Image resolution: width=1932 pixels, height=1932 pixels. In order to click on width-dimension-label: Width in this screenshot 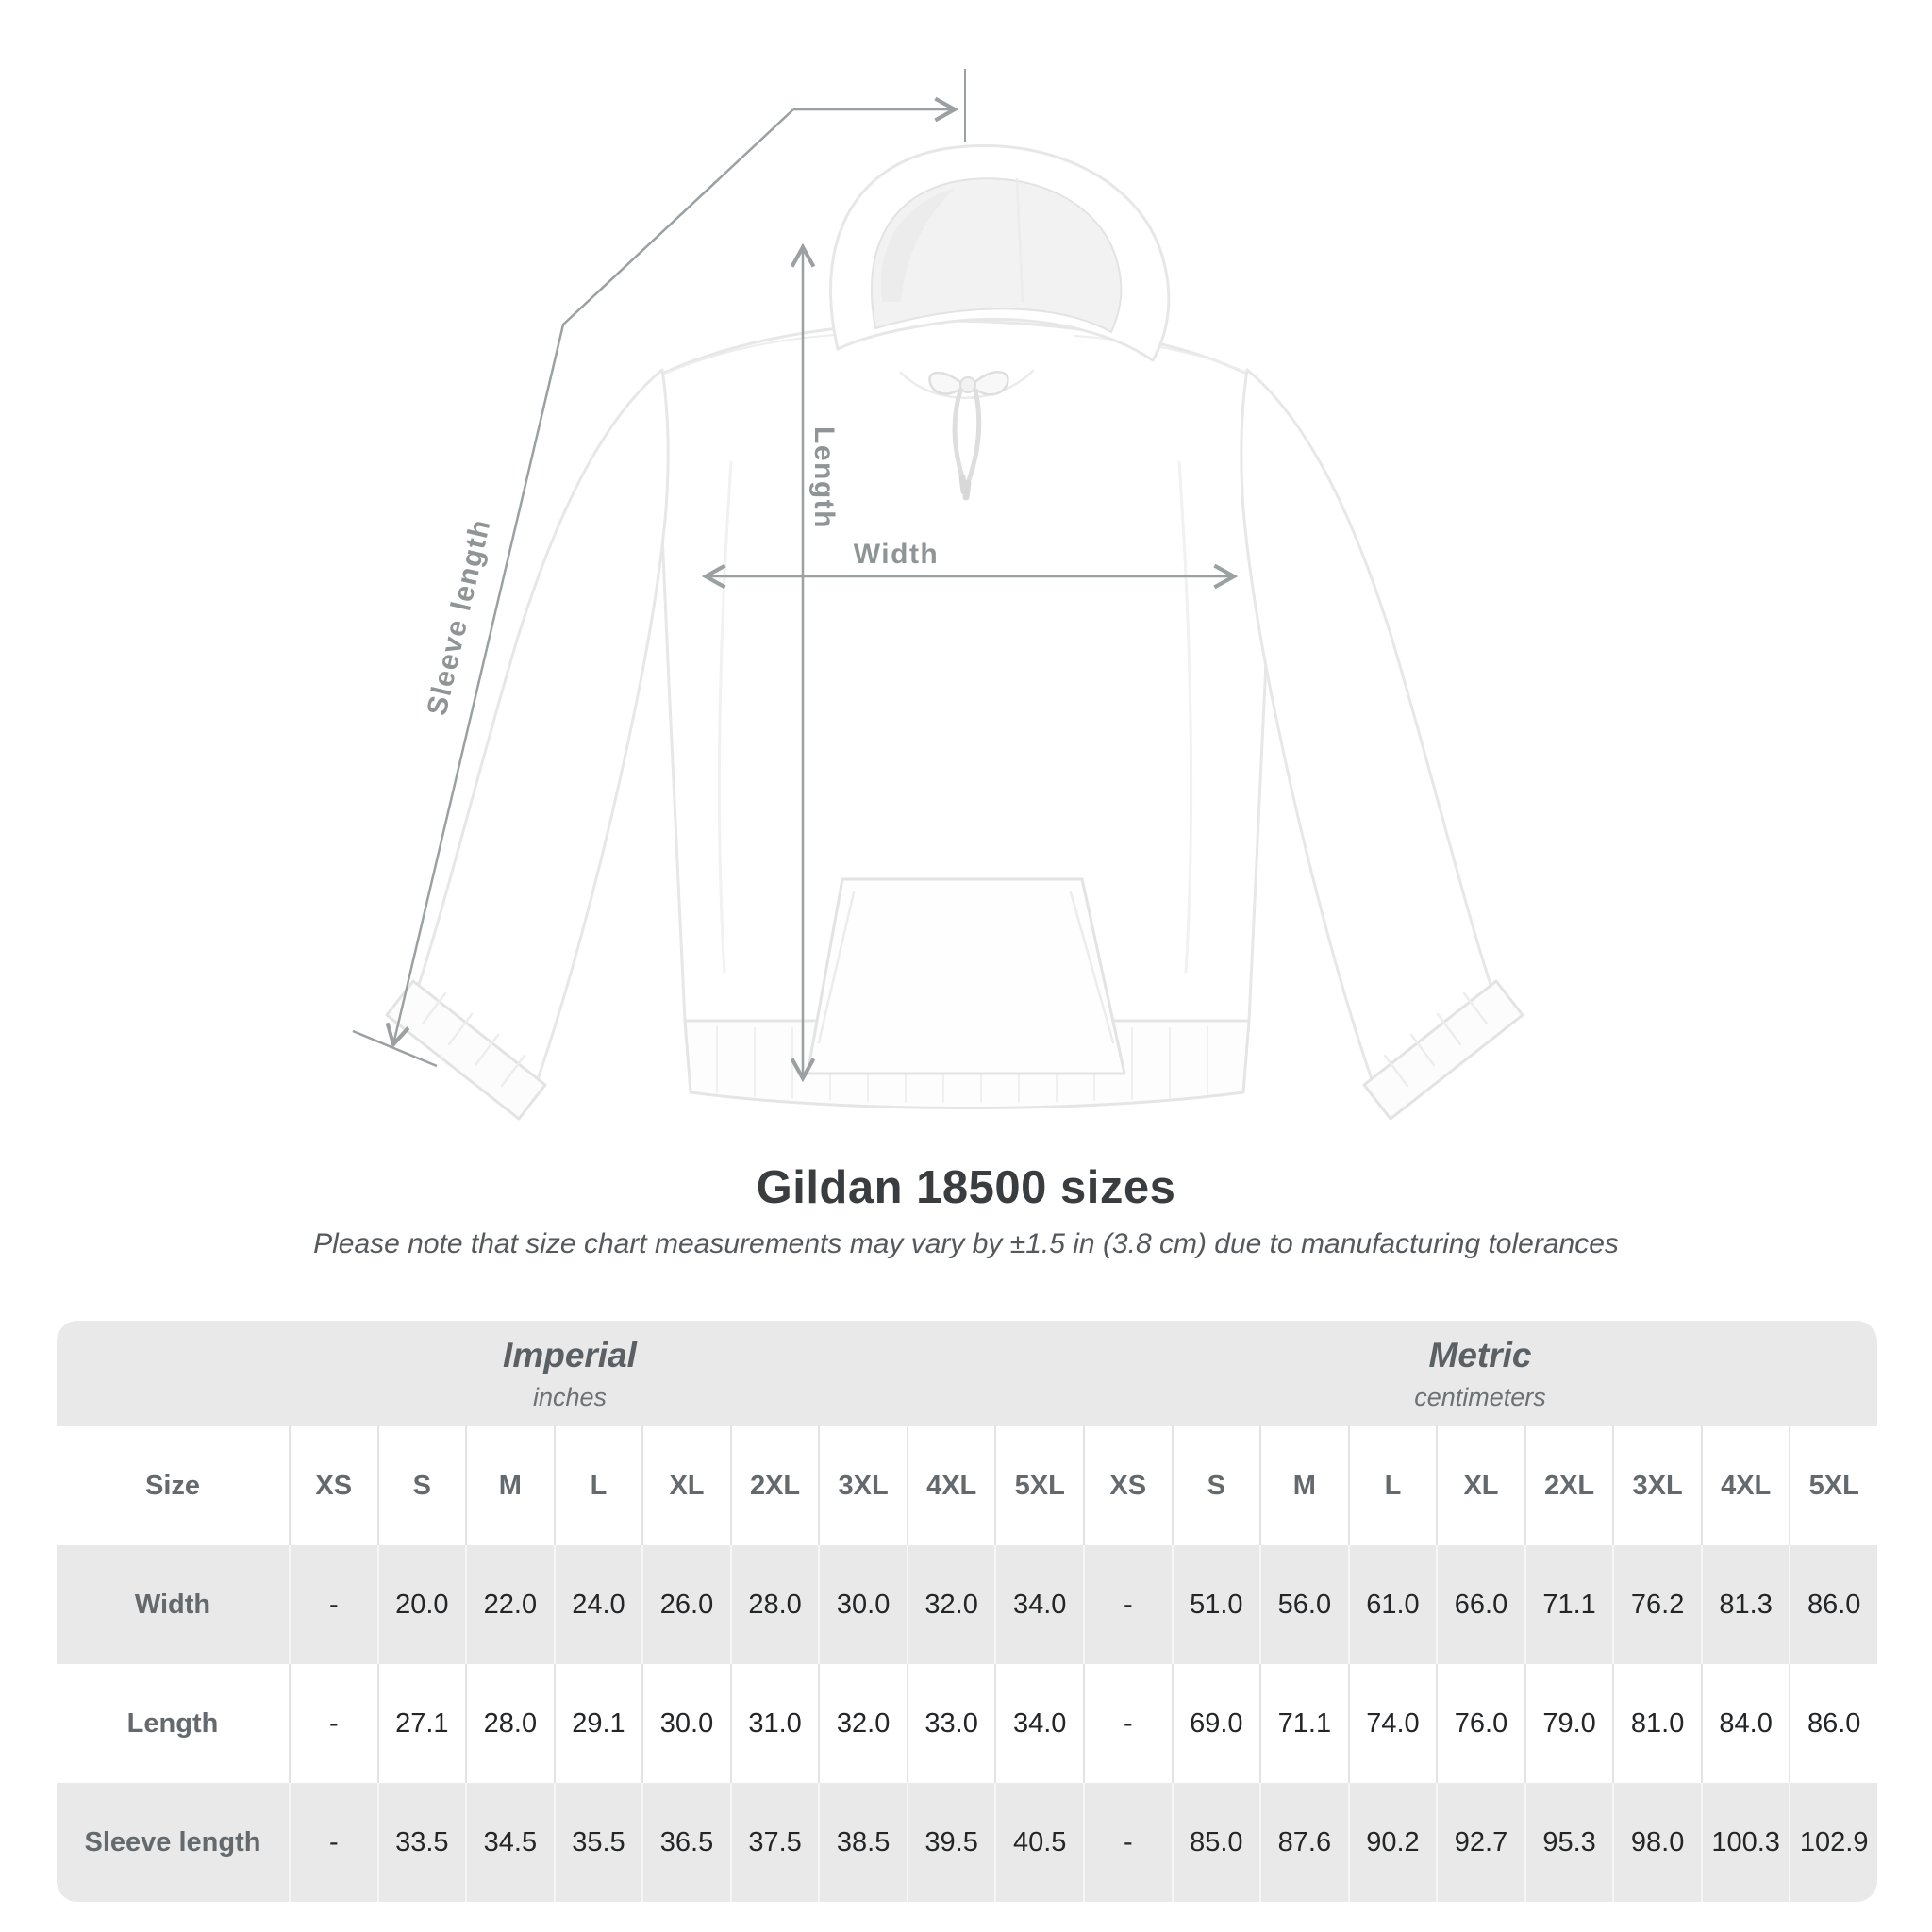, I will do `click(897, 555)`.